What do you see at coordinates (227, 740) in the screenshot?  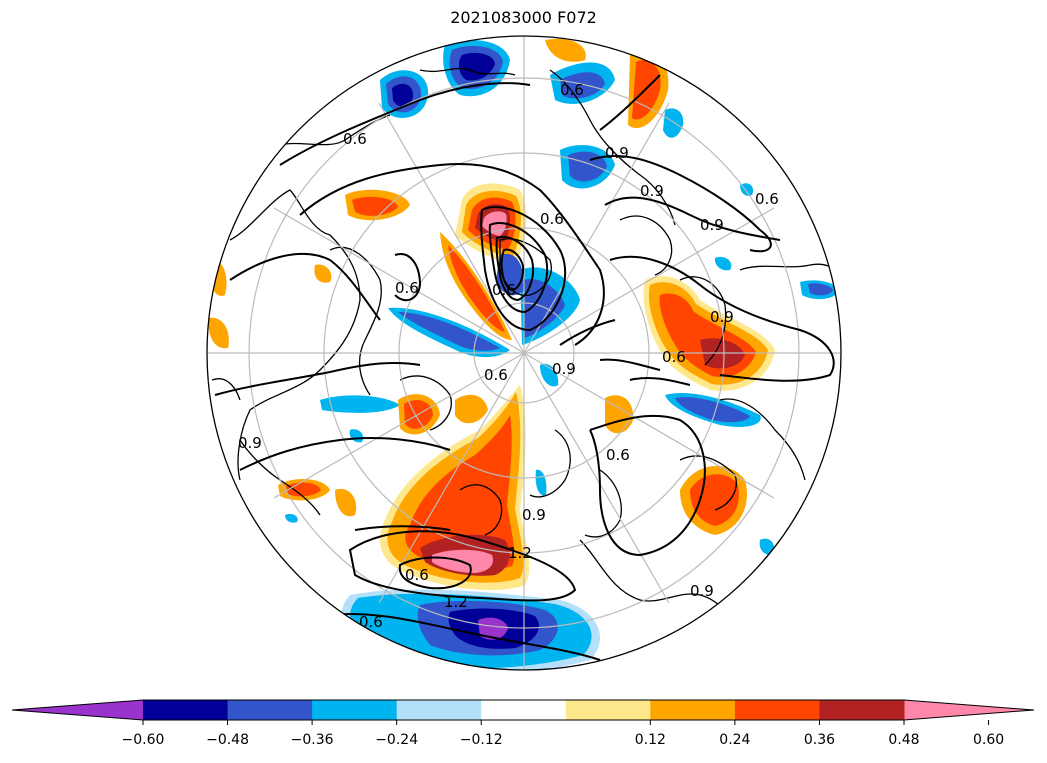 I see `colorbar-tick-label: −0.48` at bounding box center [227, 740].